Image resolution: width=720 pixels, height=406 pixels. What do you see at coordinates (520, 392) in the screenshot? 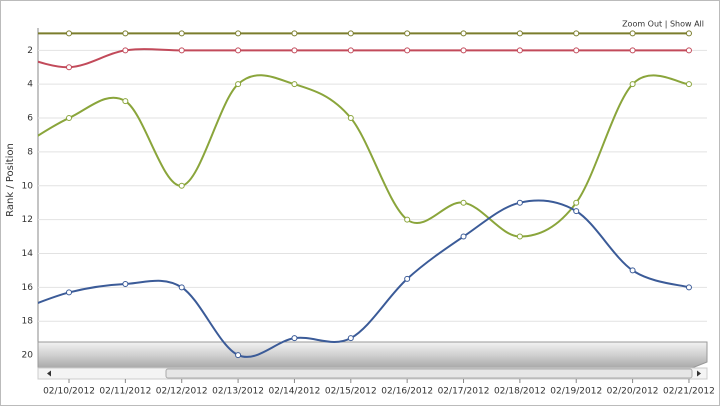
I see `x-tick-label: 02/18/2012` at bounding box center [520, 392].